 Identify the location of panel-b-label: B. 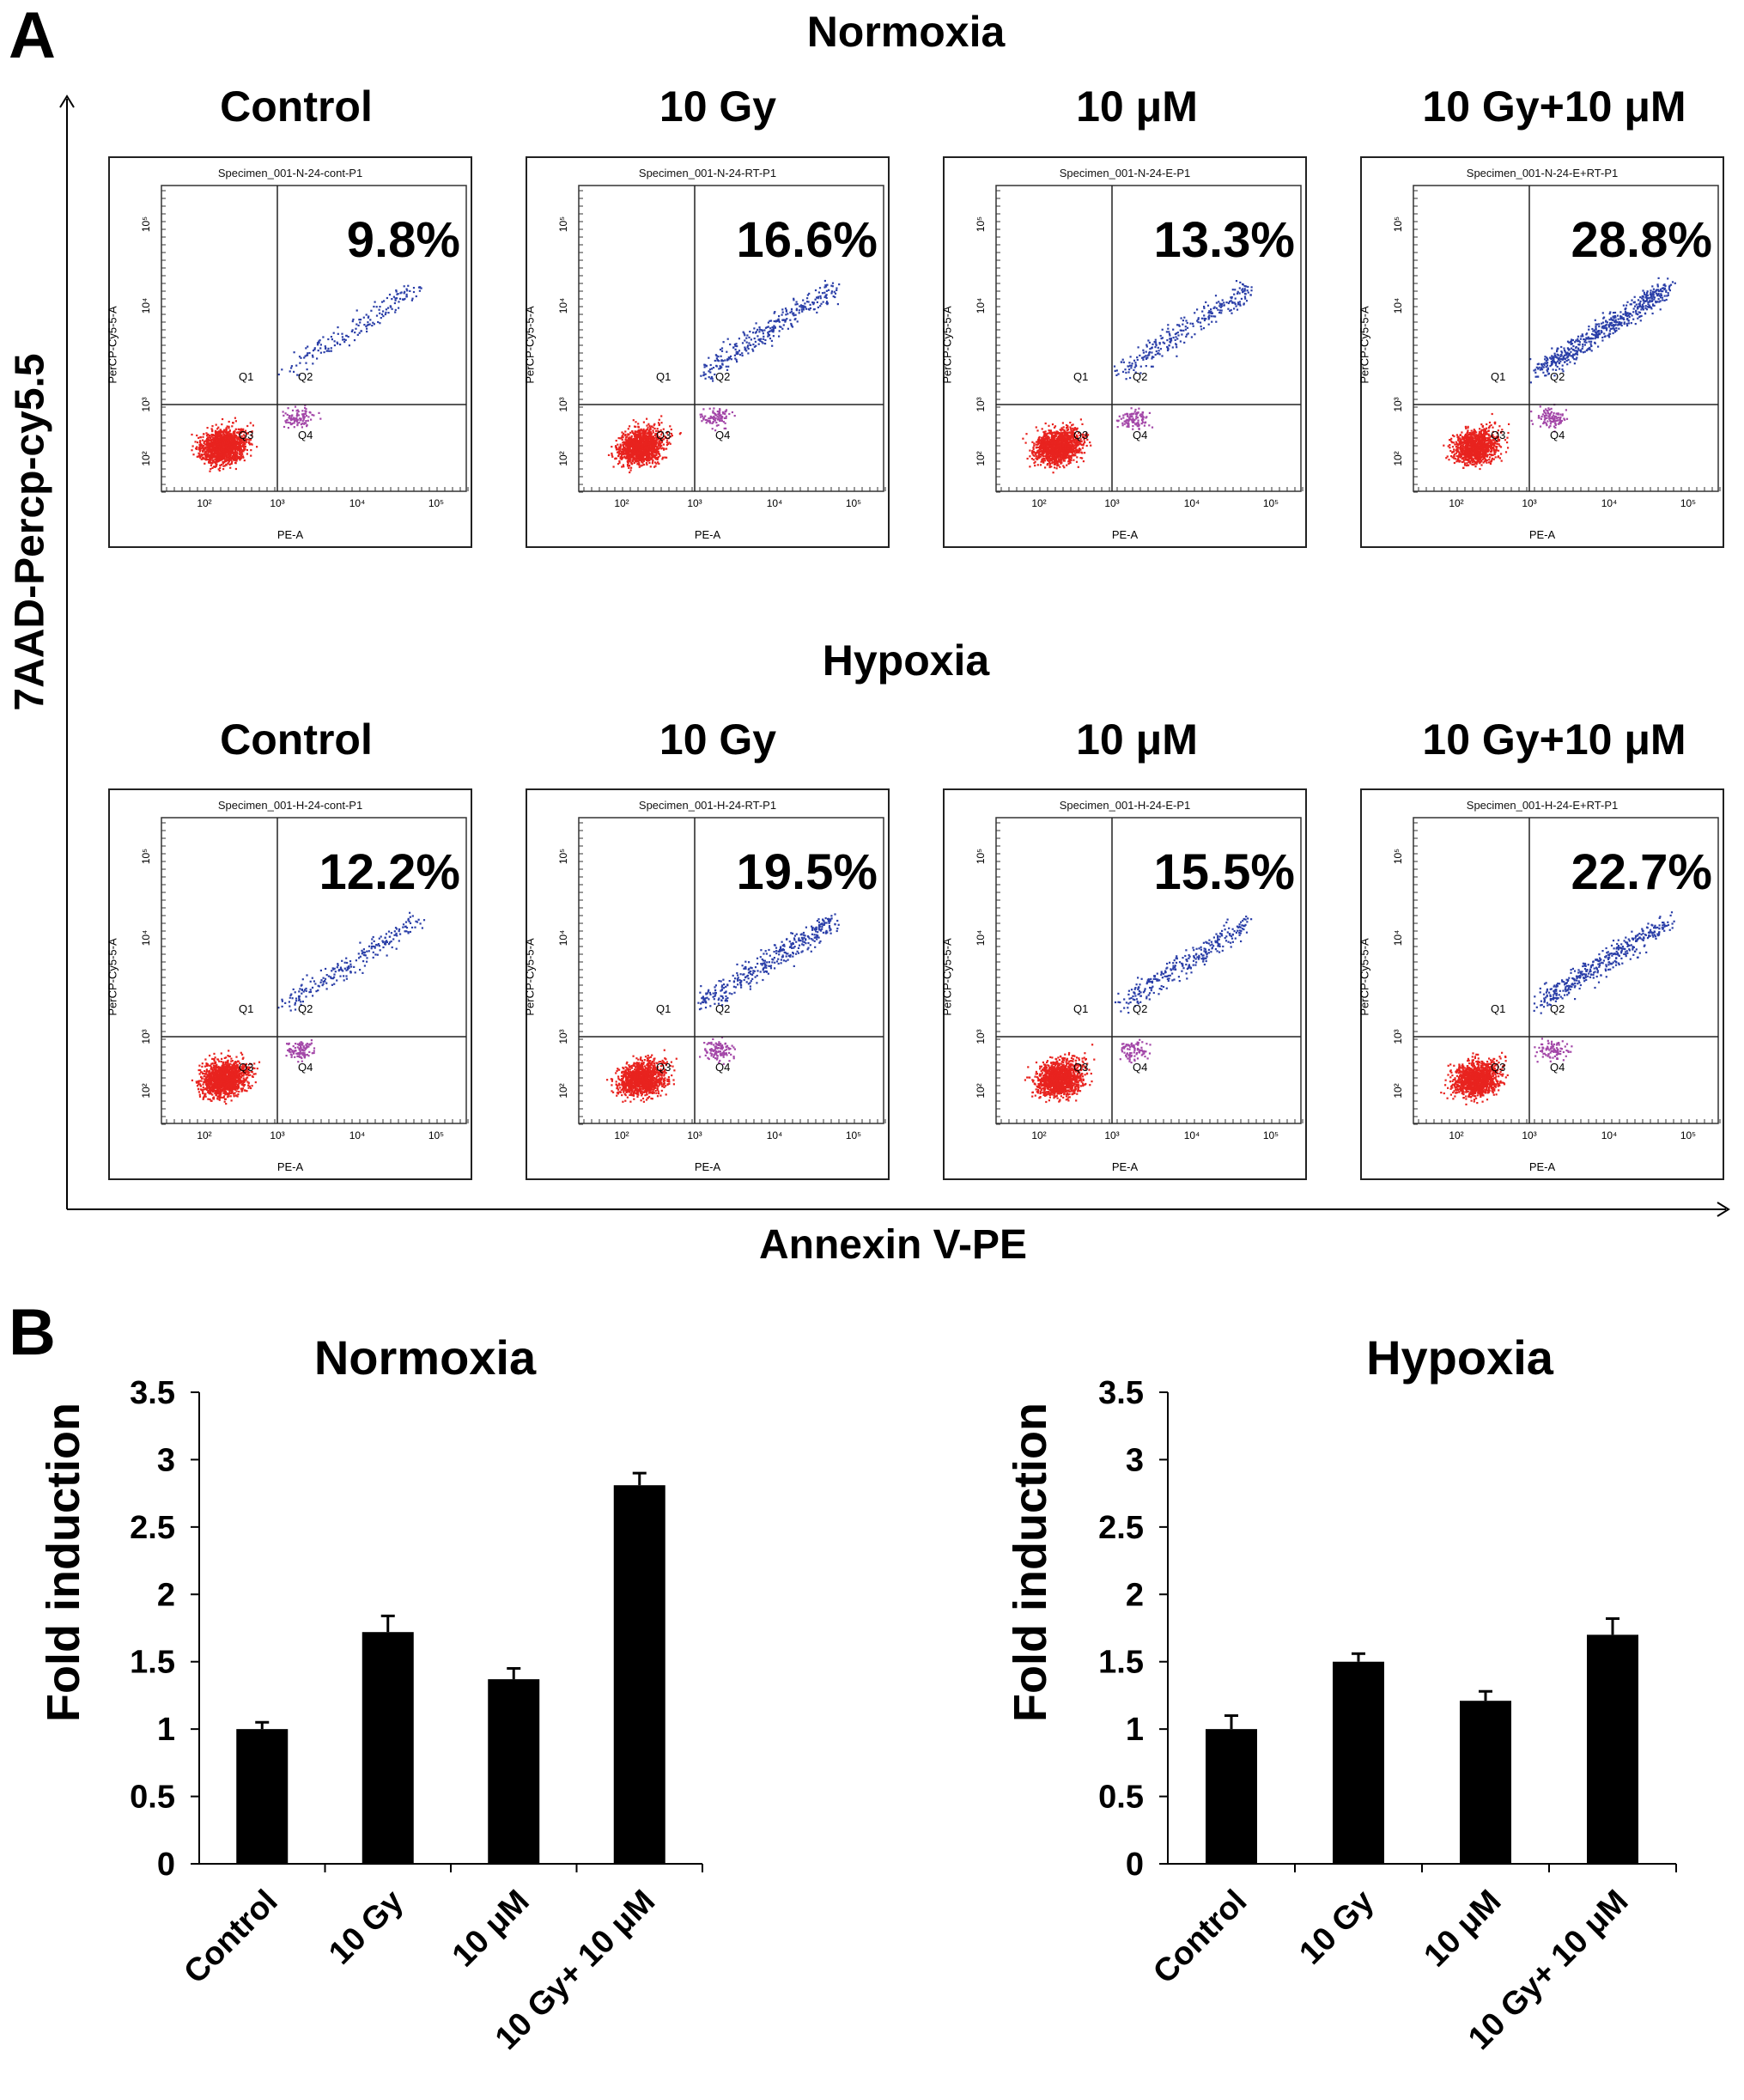
(32, 1333).